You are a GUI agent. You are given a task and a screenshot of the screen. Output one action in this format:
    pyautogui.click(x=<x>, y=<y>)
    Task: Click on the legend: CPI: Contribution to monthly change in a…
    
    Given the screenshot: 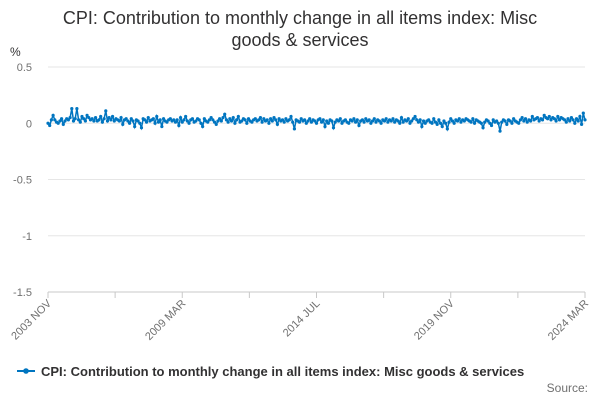 What is the action you would take?
    pyautogui.click(x=270, y=371)
    